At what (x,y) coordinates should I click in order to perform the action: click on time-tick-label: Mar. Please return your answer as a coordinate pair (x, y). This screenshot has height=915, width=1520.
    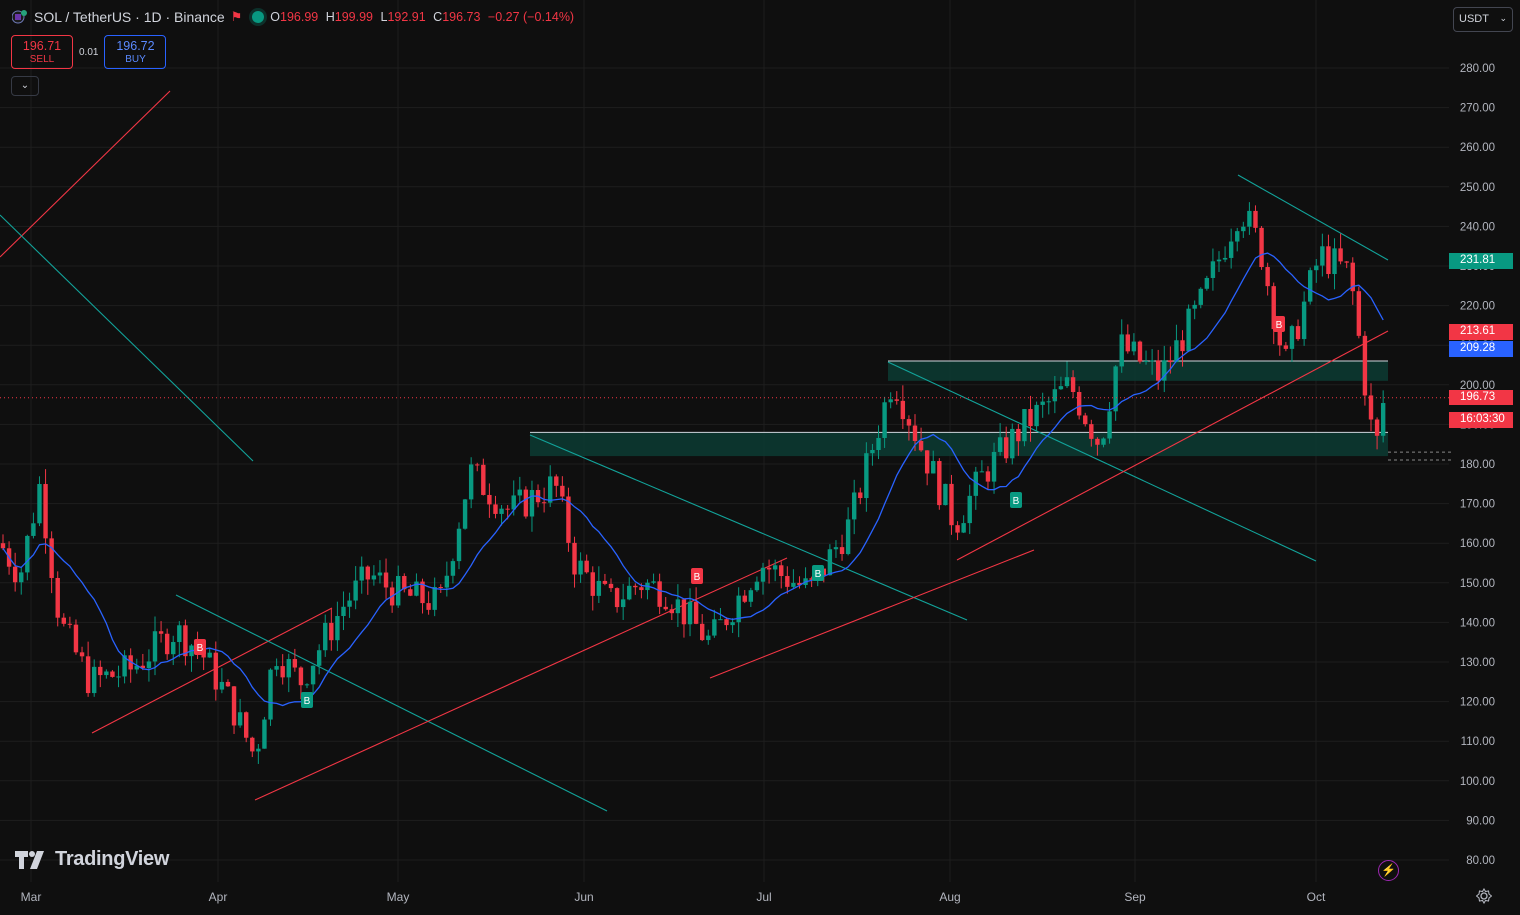
    Looking at the image, I should click on (31, 897).